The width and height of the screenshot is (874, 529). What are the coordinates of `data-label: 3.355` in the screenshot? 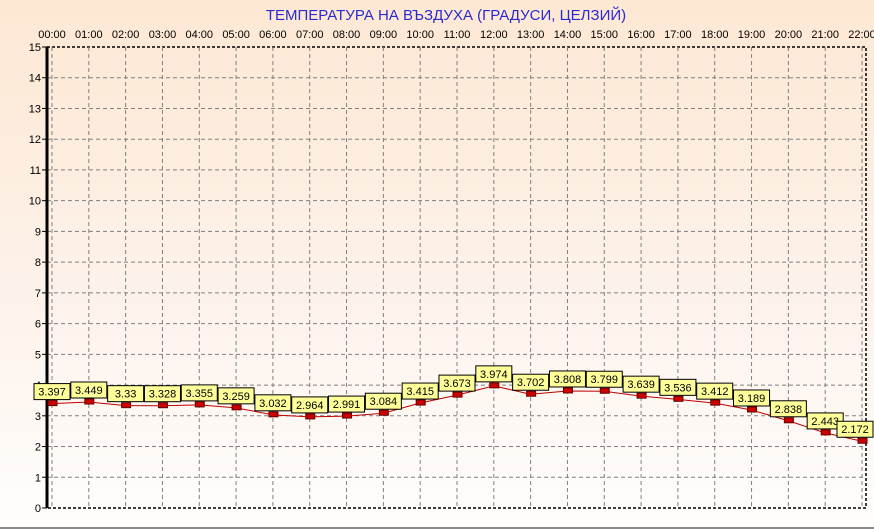 It's located at (200, 394).